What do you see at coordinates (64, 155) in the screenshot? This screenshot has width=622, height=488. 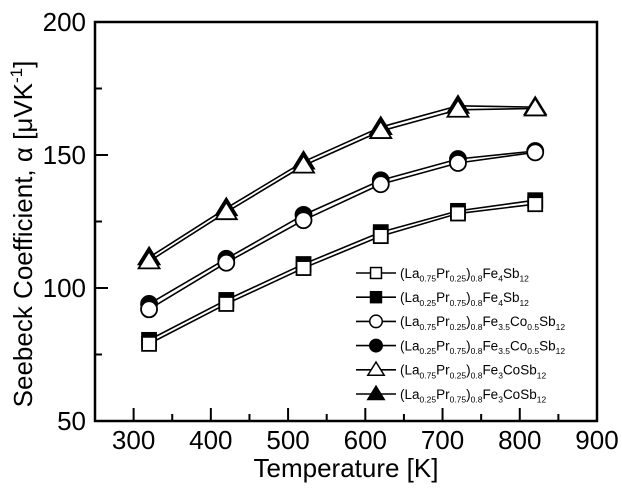 I see `y-tick-label: 150` at bounding box center [64, 155].